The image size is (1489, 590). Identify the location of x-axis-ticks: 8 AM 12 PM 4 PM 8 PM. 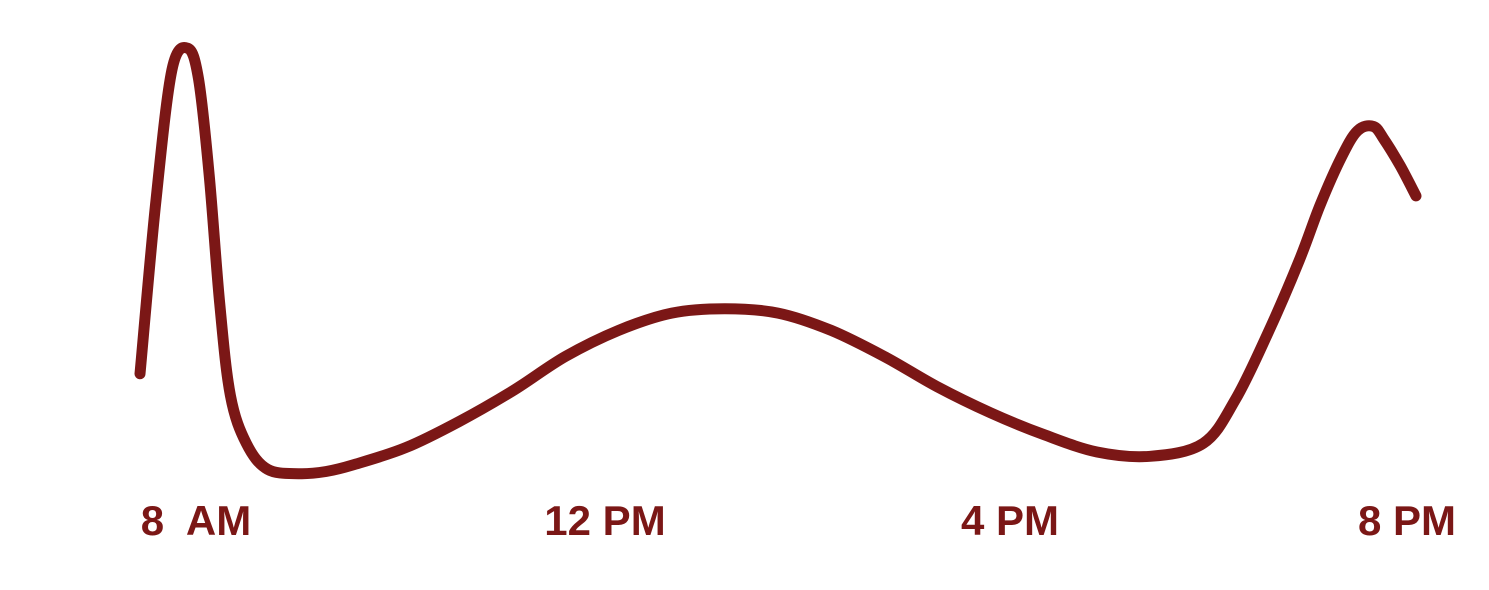
(798, 520).